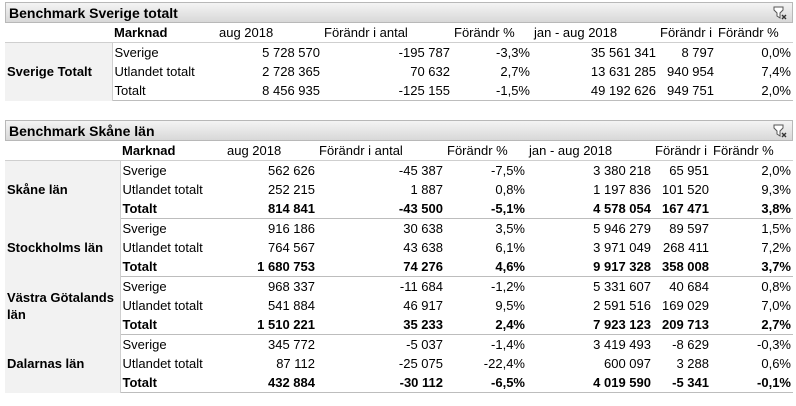  Describe the element at coordinates (486, 267) in the screenshot. I see `value-cell: 4,6%` at that location.